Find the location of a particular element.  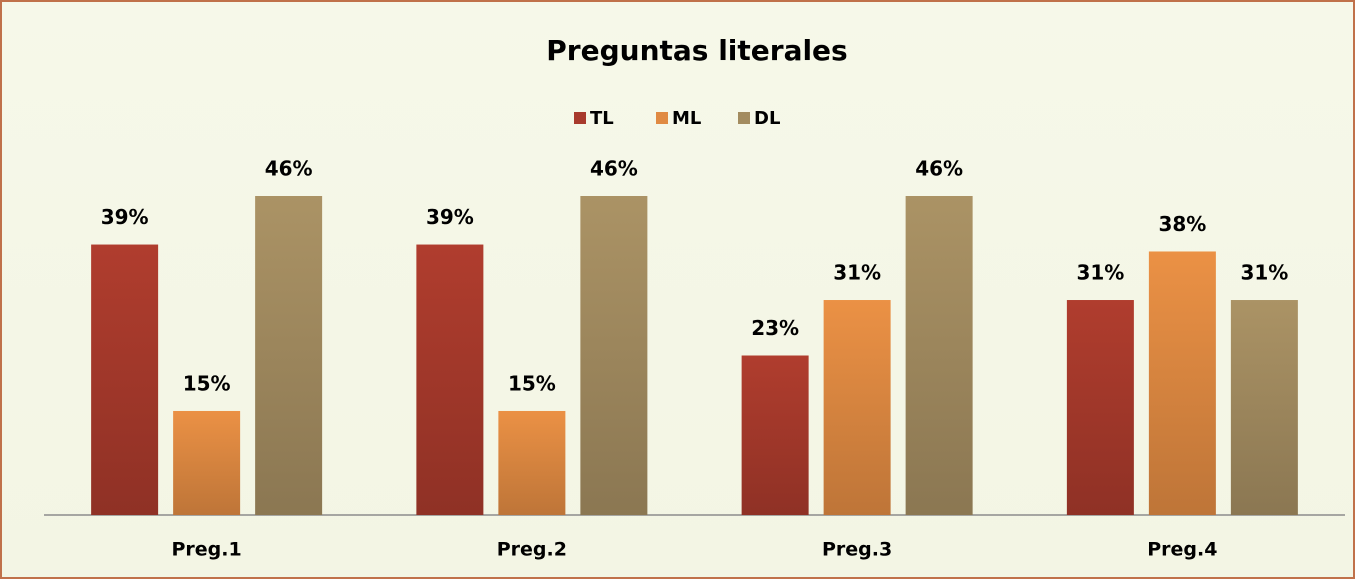

x-tick-label: Preg.4 is located at coordinates (1182, 550).